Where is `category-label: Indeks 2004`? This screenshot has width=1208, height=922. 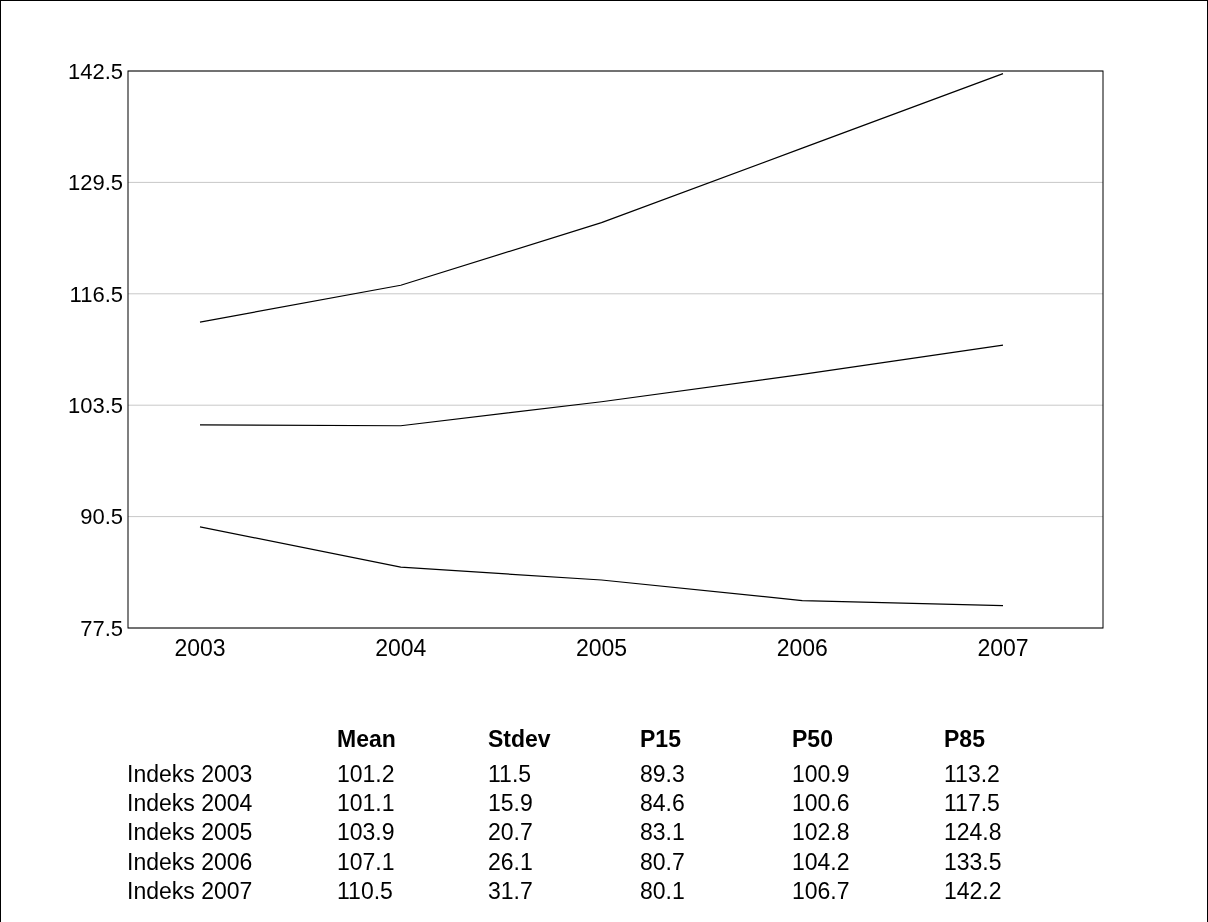
category-label: Indeks 2004 is located at coordinates (190, 803).